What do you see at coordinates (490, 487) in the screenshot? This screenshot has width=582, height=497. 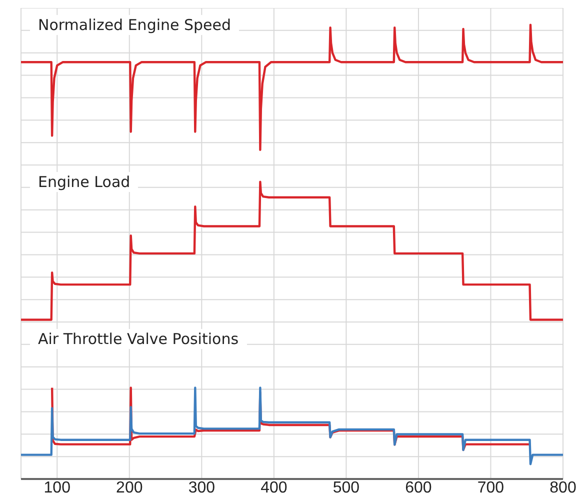 I see `x-tick-label: 700` at bounding box center [490, 487].